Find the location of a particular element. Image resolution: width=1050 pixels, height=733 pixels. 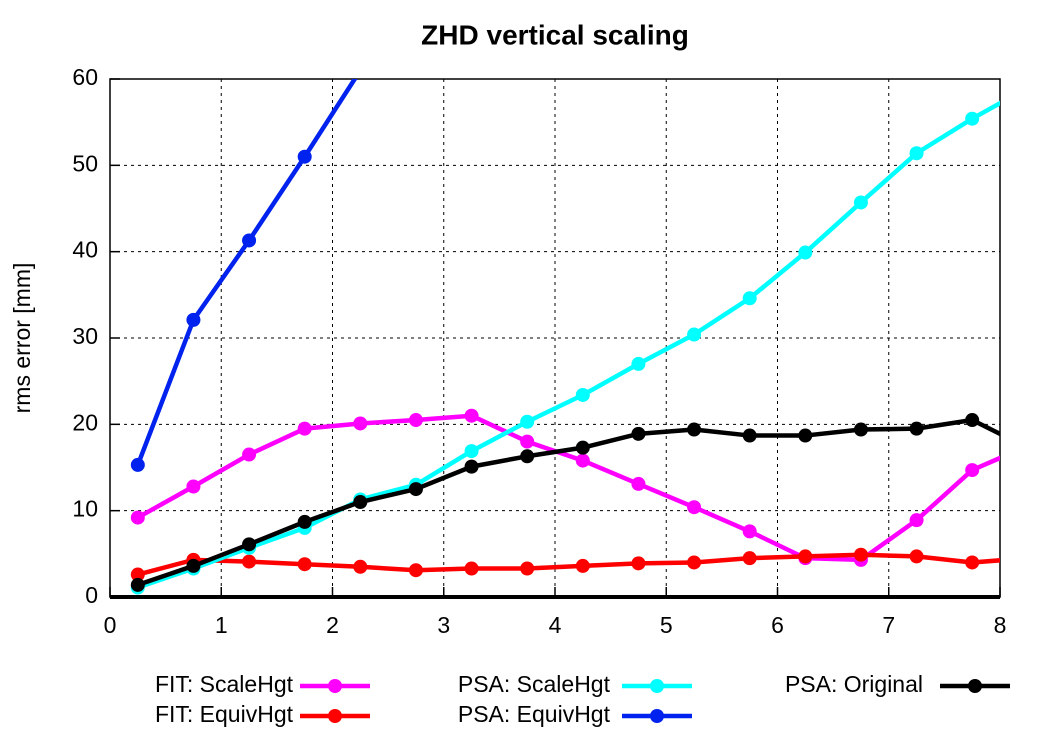

y-tick-label: 30 is located at coordinates (85, 336).